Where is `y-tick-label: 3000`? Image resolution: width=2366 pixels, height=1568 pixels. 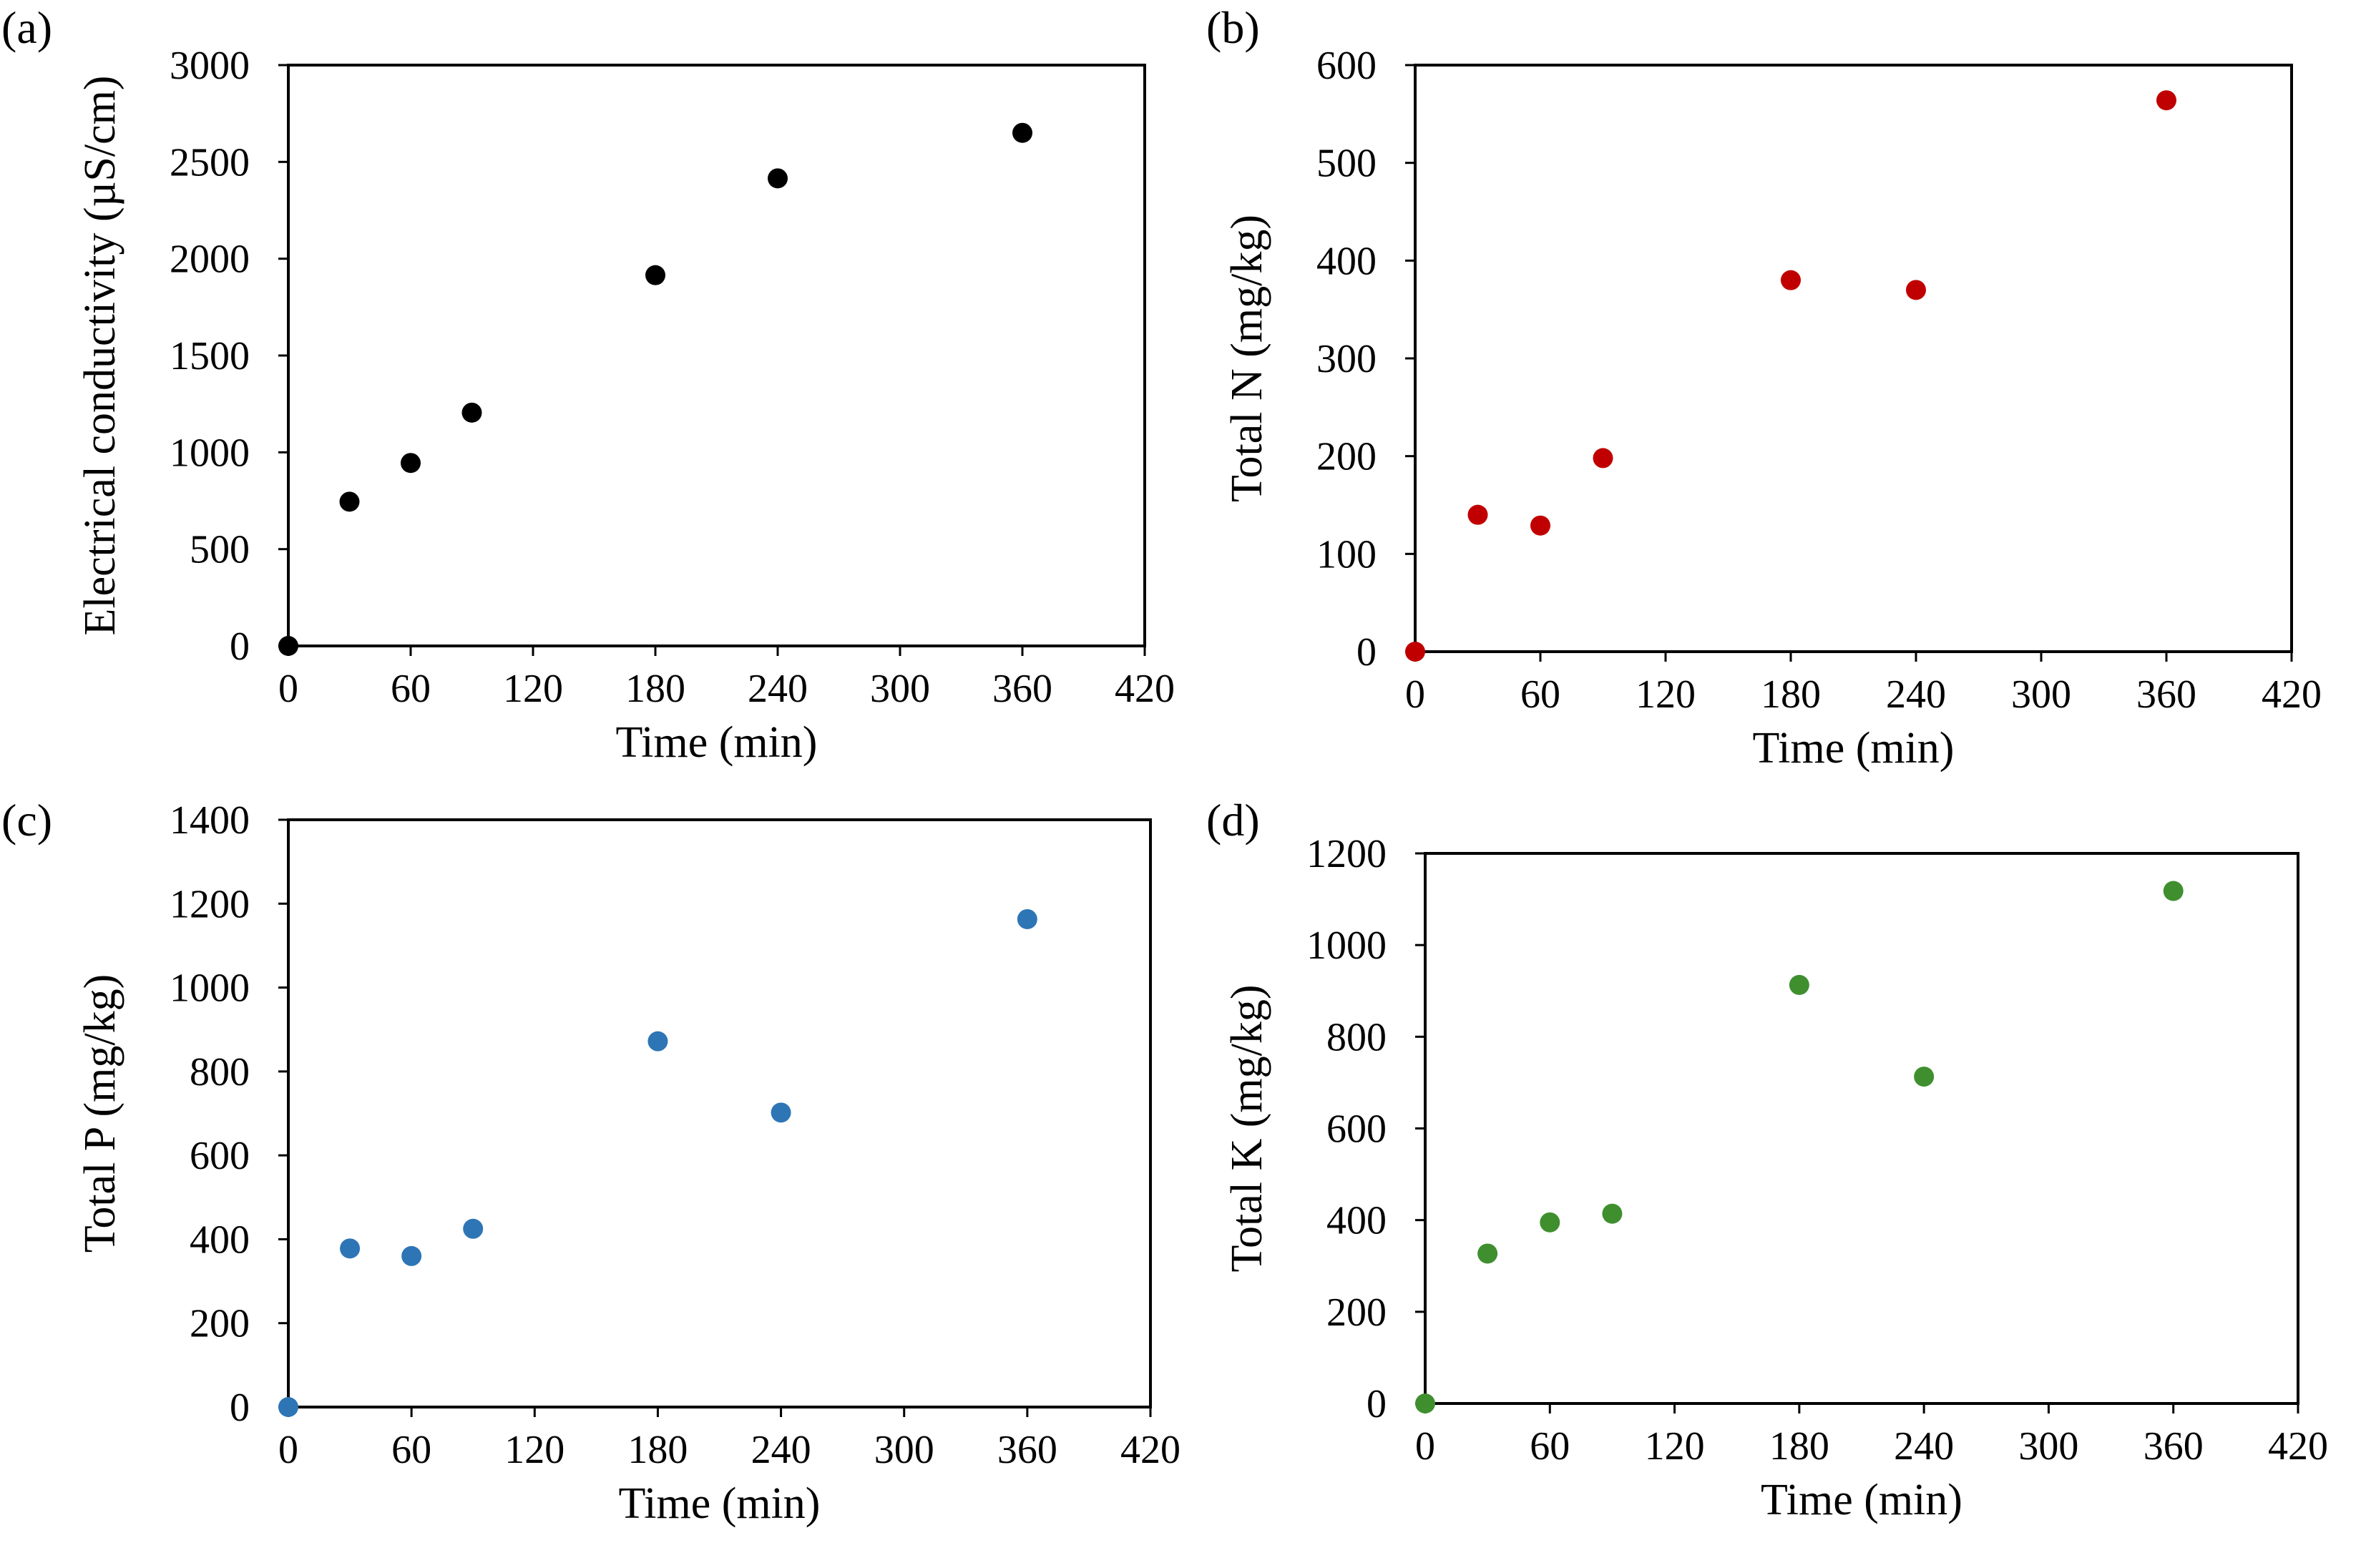 y-tick-label: 3000 is located at coordinates (210, 66).